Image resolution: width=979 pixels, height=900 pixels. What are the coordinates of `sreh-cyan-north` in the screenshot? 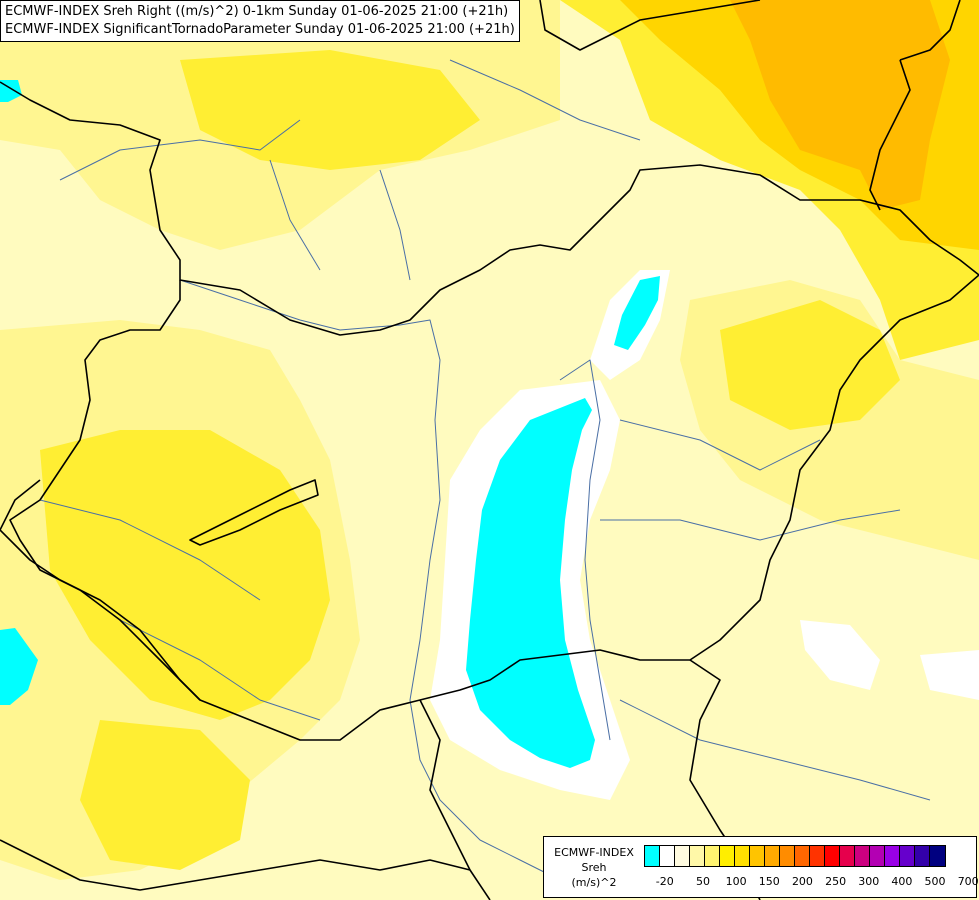 It's located at (637, 313).